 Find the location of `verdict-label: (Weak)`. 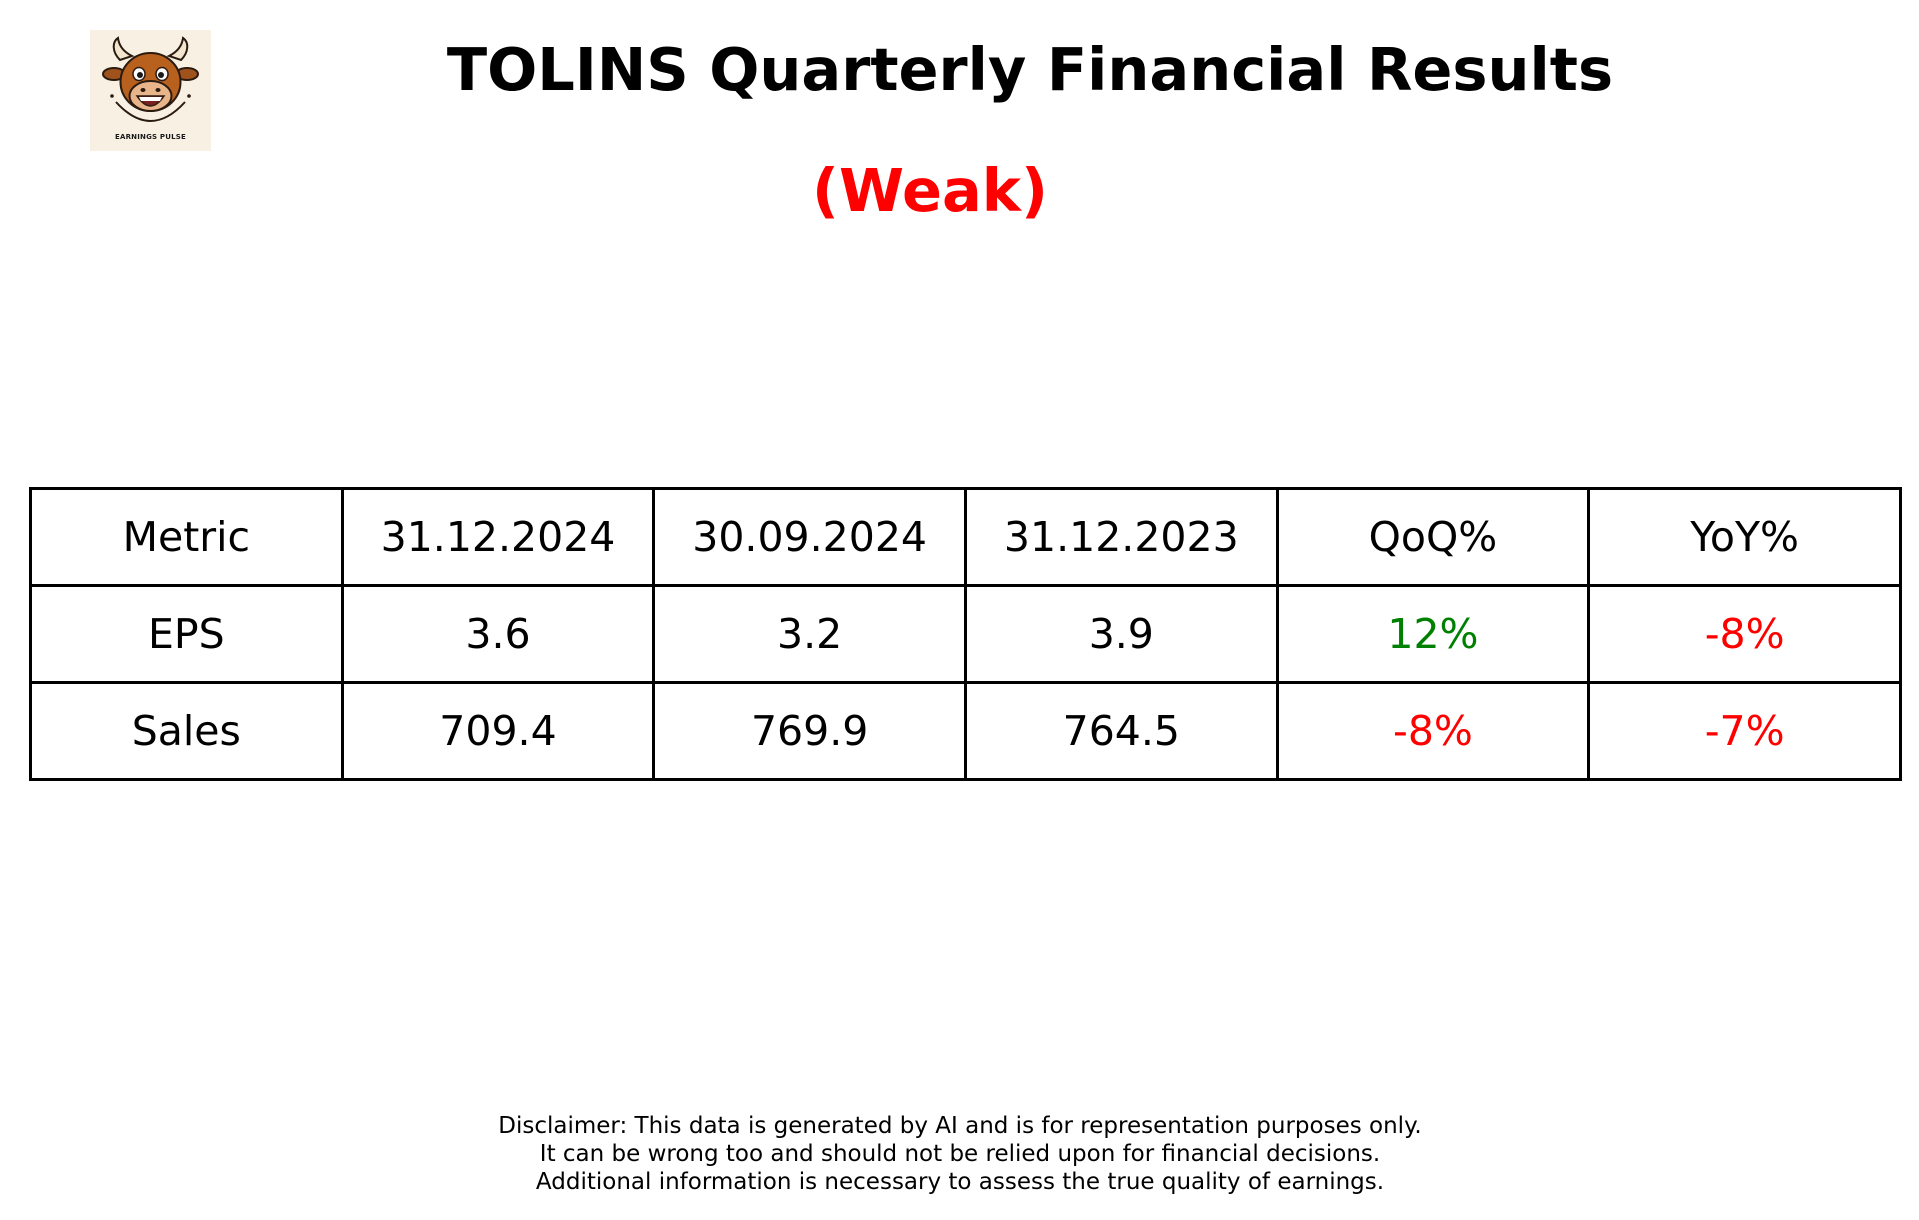

verdict-label: (Weak) is located at coordinates (930, 190).